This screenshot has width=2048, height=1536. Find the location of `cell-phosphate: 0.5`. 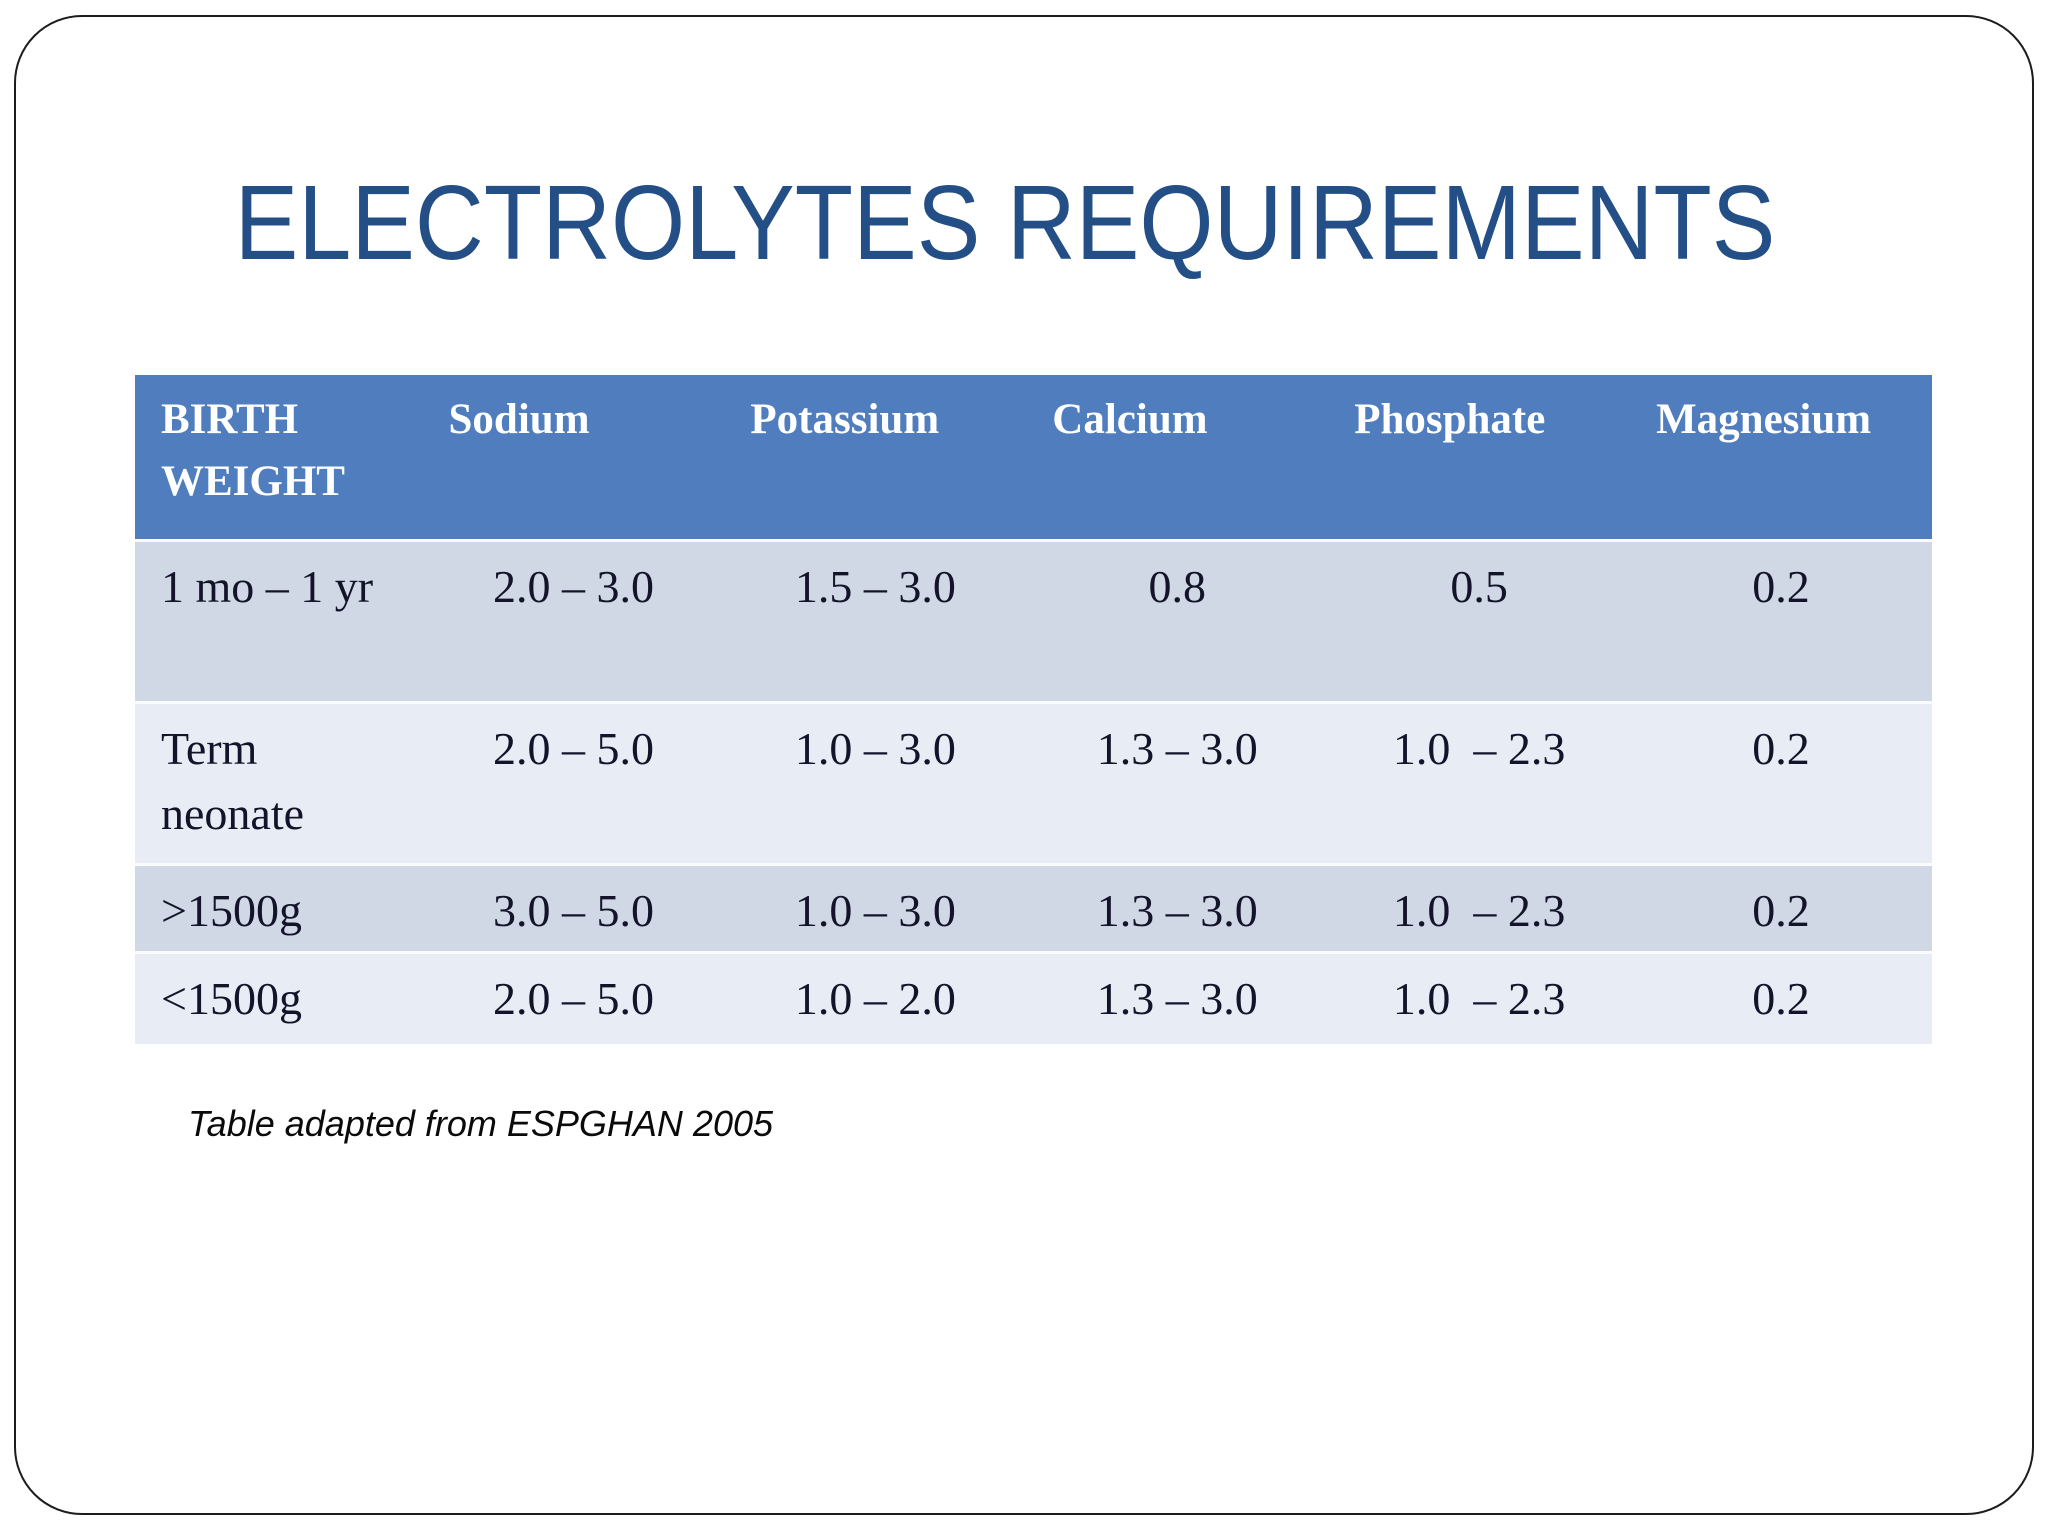

cell-phosphate: 0.5 is located at coordinates (1479, 620).